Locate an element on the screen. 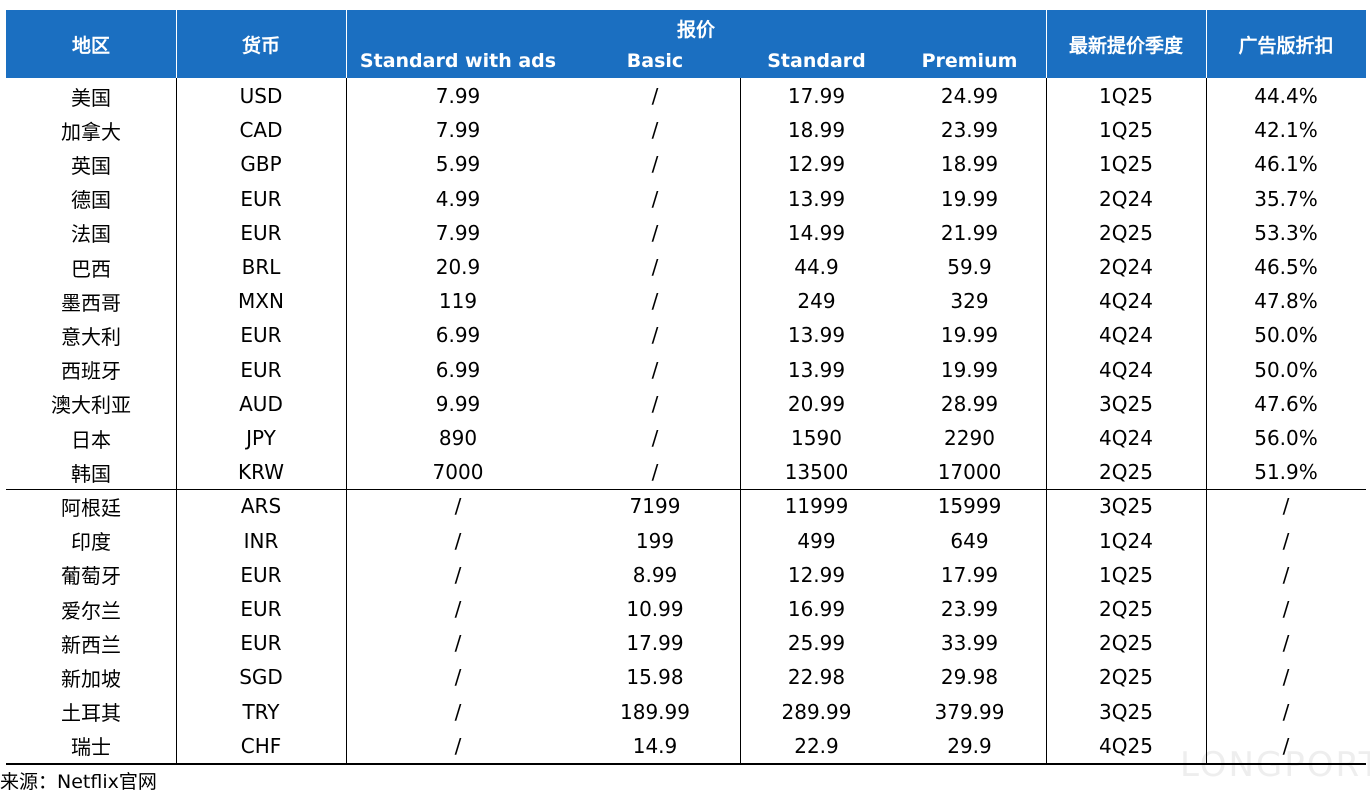  table-cell: 51.9% is located at coordinates (1286, 472).